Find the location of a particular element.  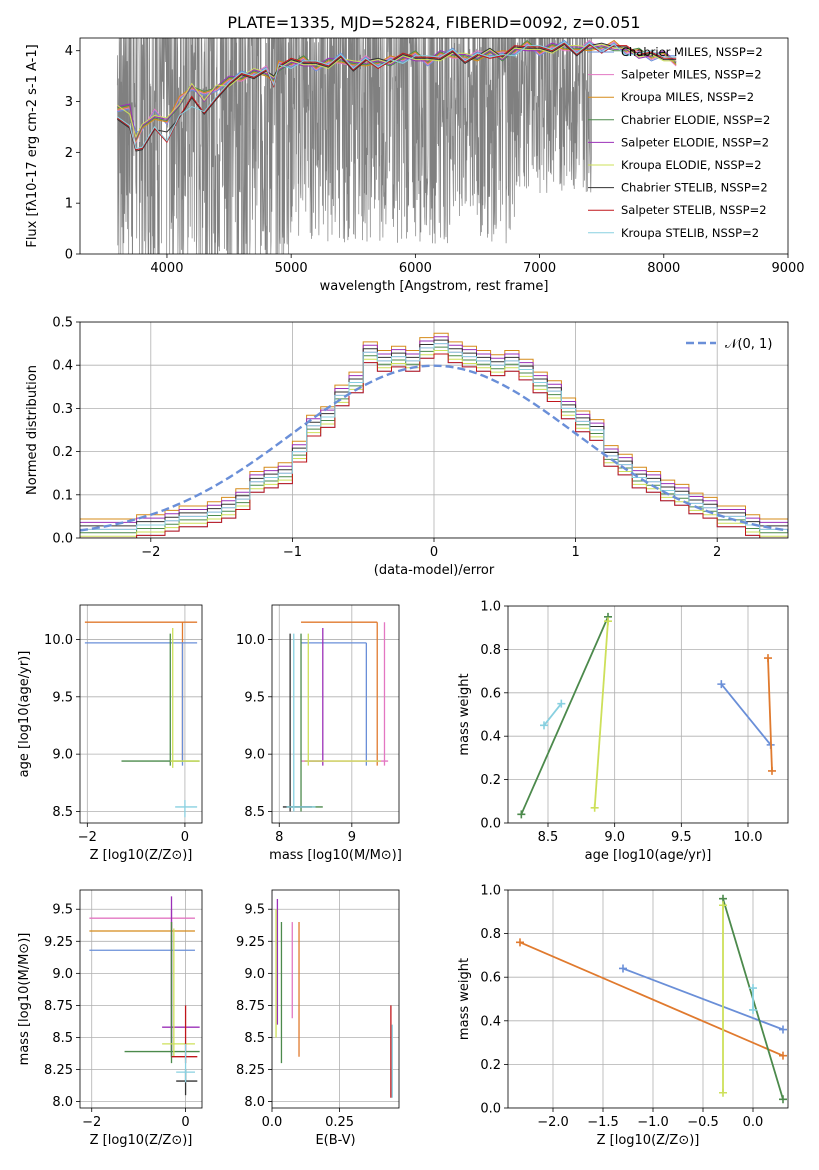

observed-spectrum-line is located at coordinates (354, 146).